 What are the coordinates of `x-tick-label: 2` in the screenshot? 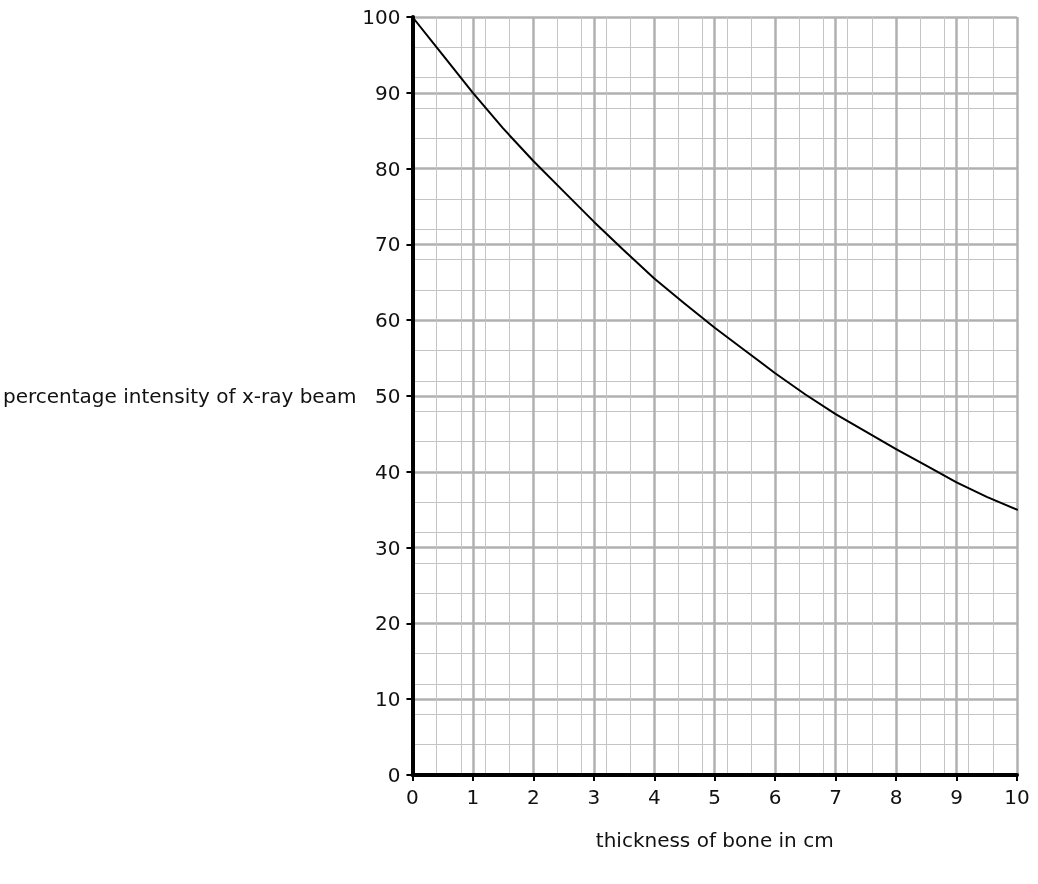 It's located at (533, 797).